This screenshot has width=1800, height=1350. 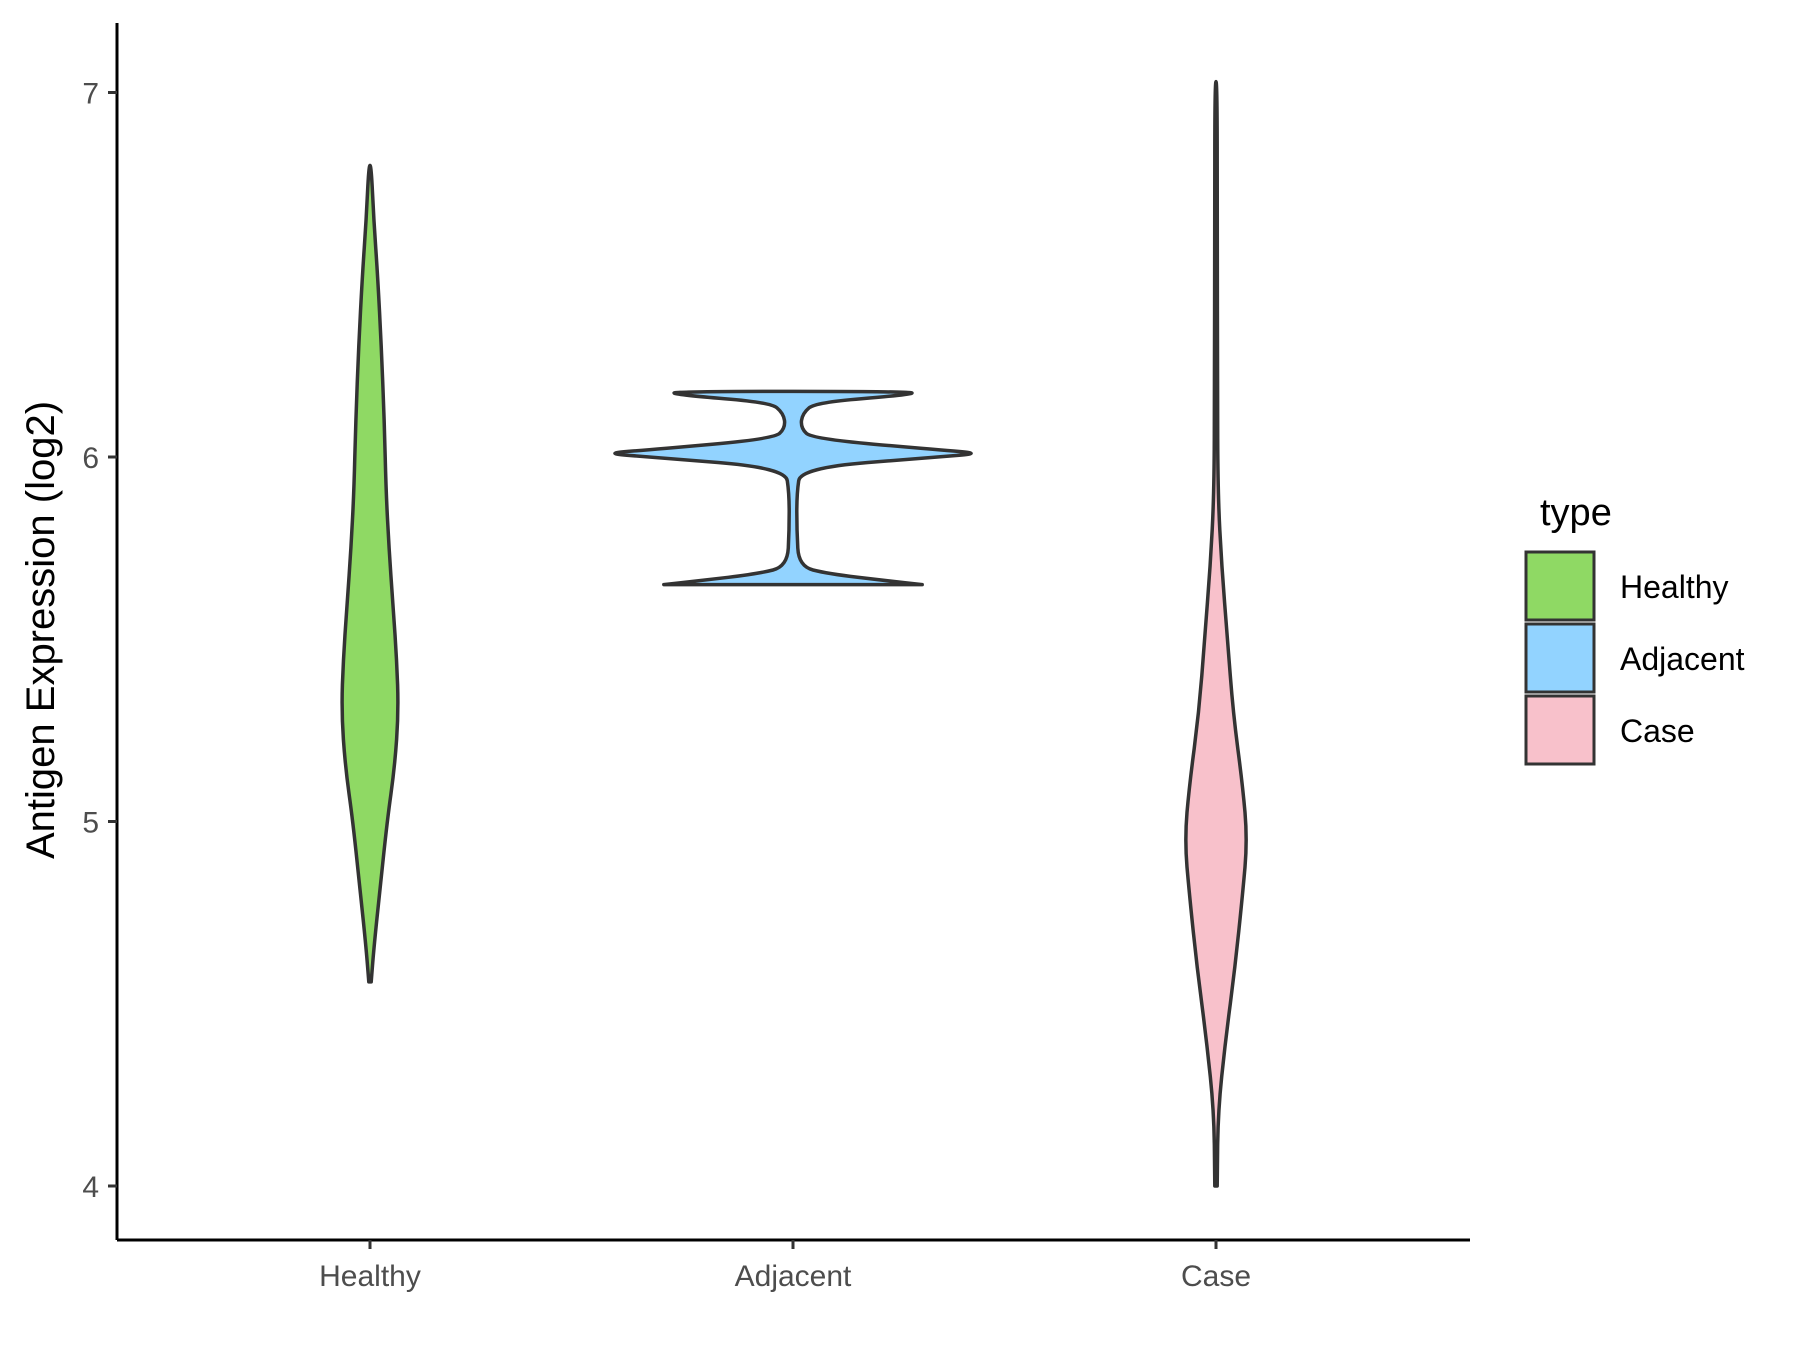 What do you see at coordinates (370, 573) in the screenshot?
I see `violin-healthy` at bounding box center [370, 573].